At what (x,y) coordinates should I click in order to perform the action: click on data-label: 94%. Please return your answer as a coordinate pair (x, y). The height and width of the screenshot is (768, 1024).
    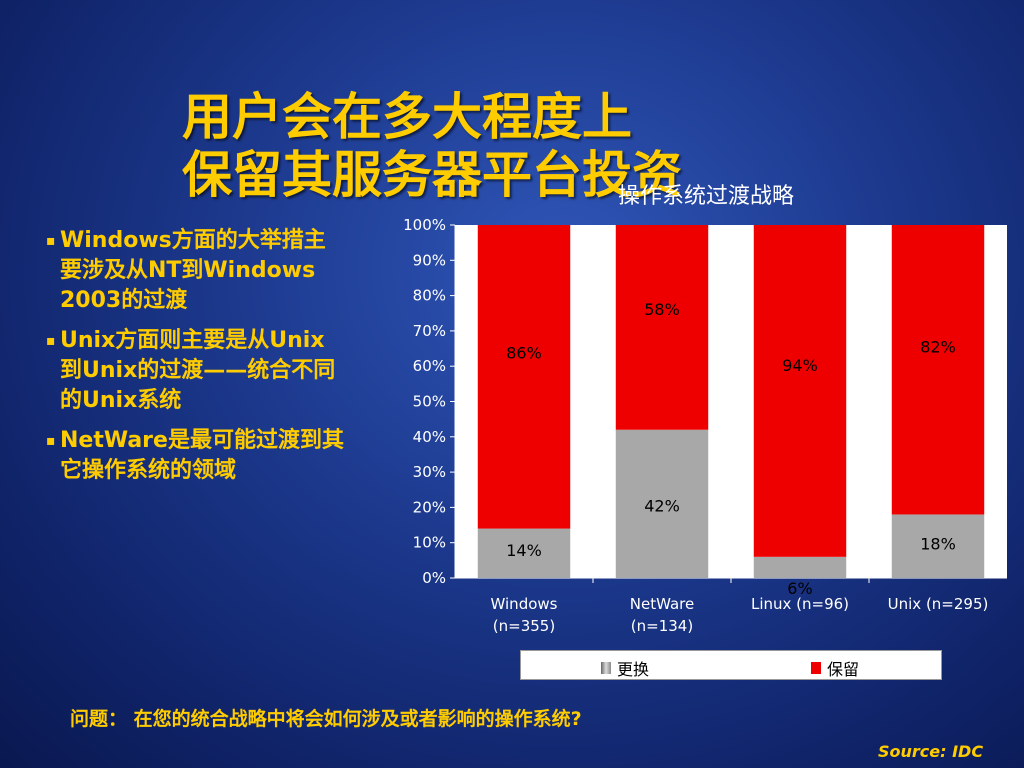
    Looking at the image, I should click on (800, 365).